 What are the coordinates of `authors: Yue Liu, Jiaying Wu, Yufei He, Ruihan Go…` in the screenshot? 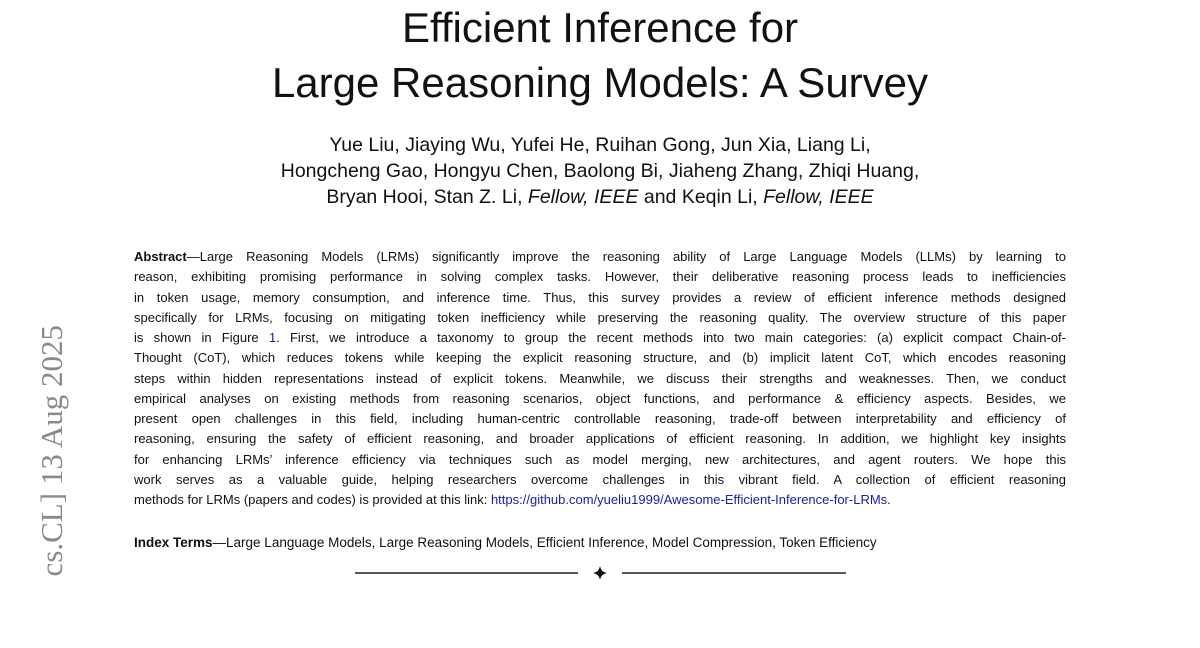 It's located at (600, 171).